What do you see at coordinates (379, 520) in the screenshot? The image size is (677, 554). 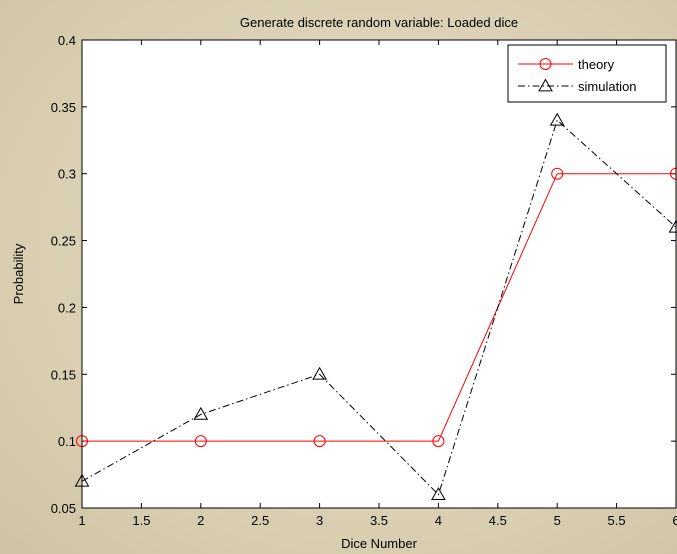 I see `x-tick-label: 3.5` at bounding box center [379, 520].